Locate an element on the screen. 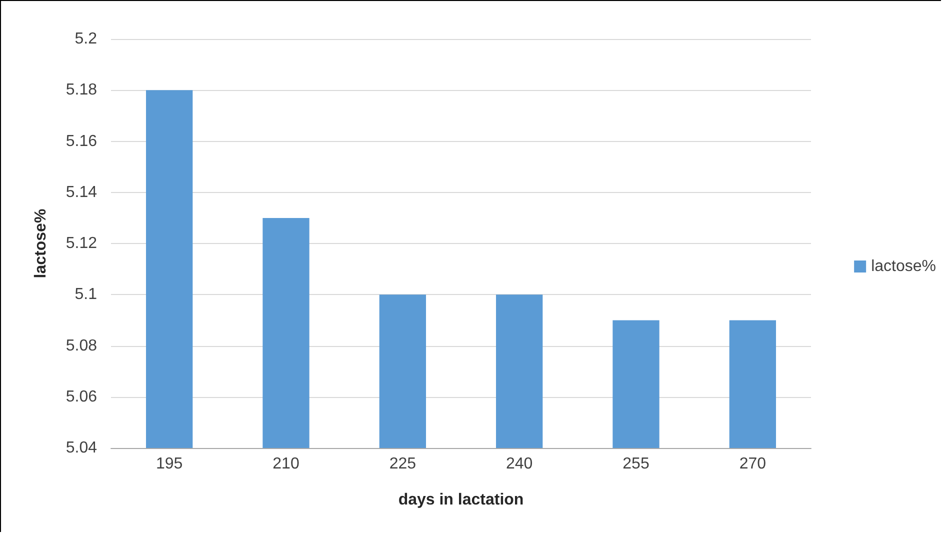 The image size is (942, 533). x-tick-label: 210 is located at coordinates (286, 464).